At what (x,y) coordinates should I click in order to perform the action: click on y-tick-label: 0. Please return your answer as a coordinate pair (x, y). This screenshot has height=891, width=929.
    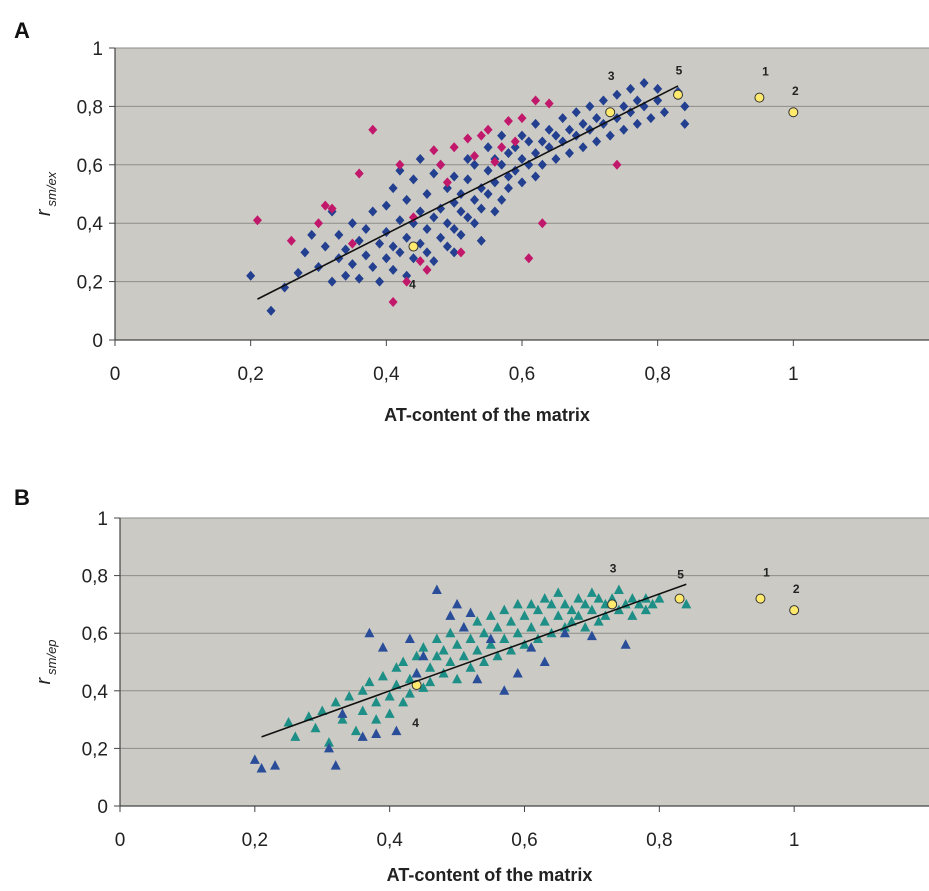
    Looking at the image, I should click on (97, 341).